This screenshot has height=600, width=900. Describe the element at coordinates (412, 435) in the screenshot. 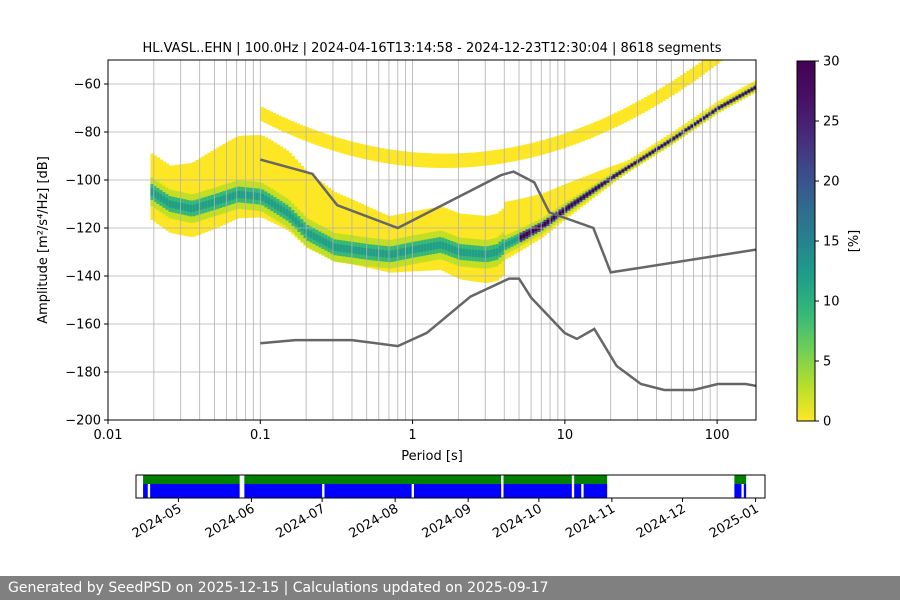

I see `x-tick-label: 1` at that location.